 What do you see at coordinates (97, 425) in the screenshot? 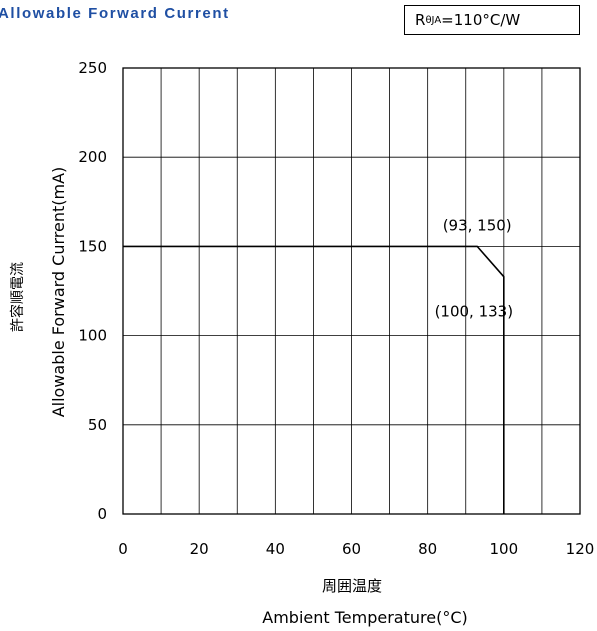
I see `y-tick-label: 50` at bounding box center [97, 425].